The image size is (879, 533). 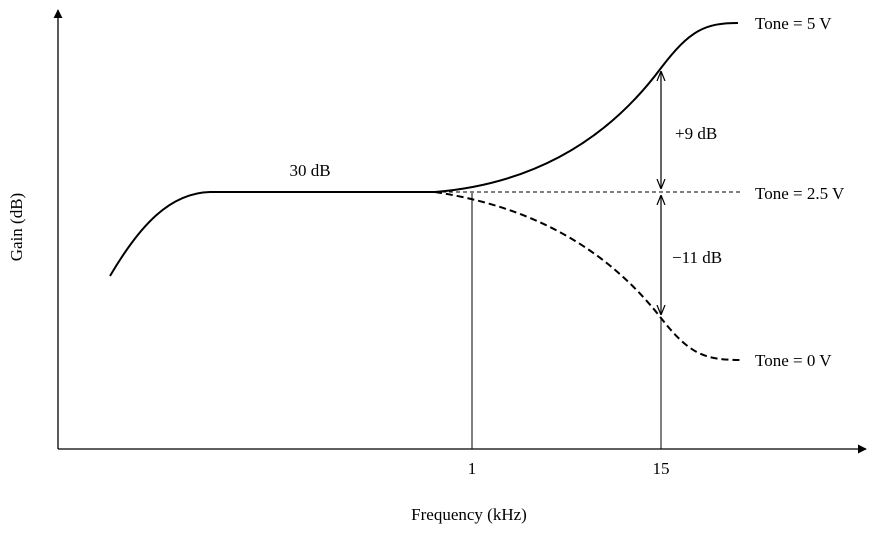 What do you see at coordinates (309, 170) in the screenshot?
I see `midband-gain-label: 30 dB` at bounding box center [309, 170].